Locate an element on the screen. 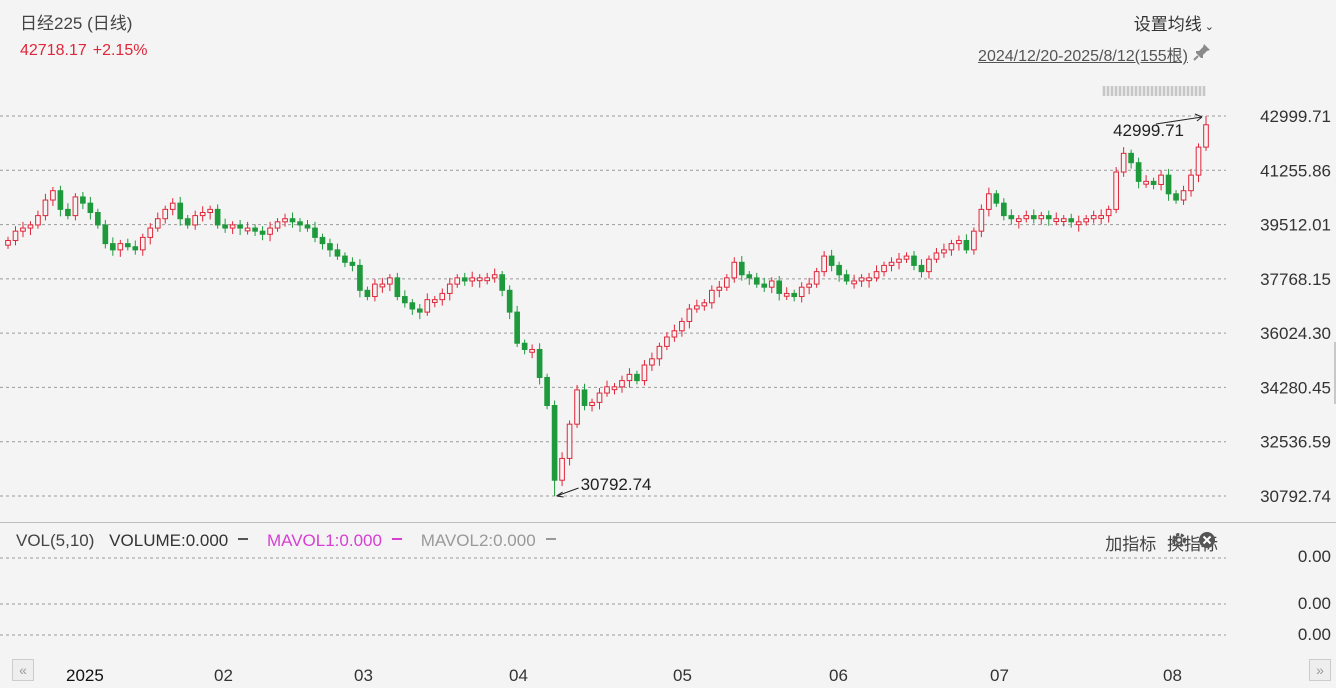 This screenshot has width=1336, height=688. date-range-link: 2024/12/20-2025/8/12(155根) is located at coordinates (1083, 56).